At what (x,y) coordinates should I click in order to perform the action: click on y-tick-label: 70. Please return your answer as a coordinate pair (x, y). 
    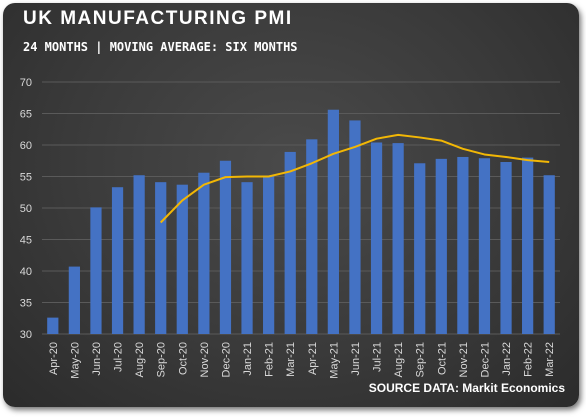
    Looking at the image, I should click on (26, 83).